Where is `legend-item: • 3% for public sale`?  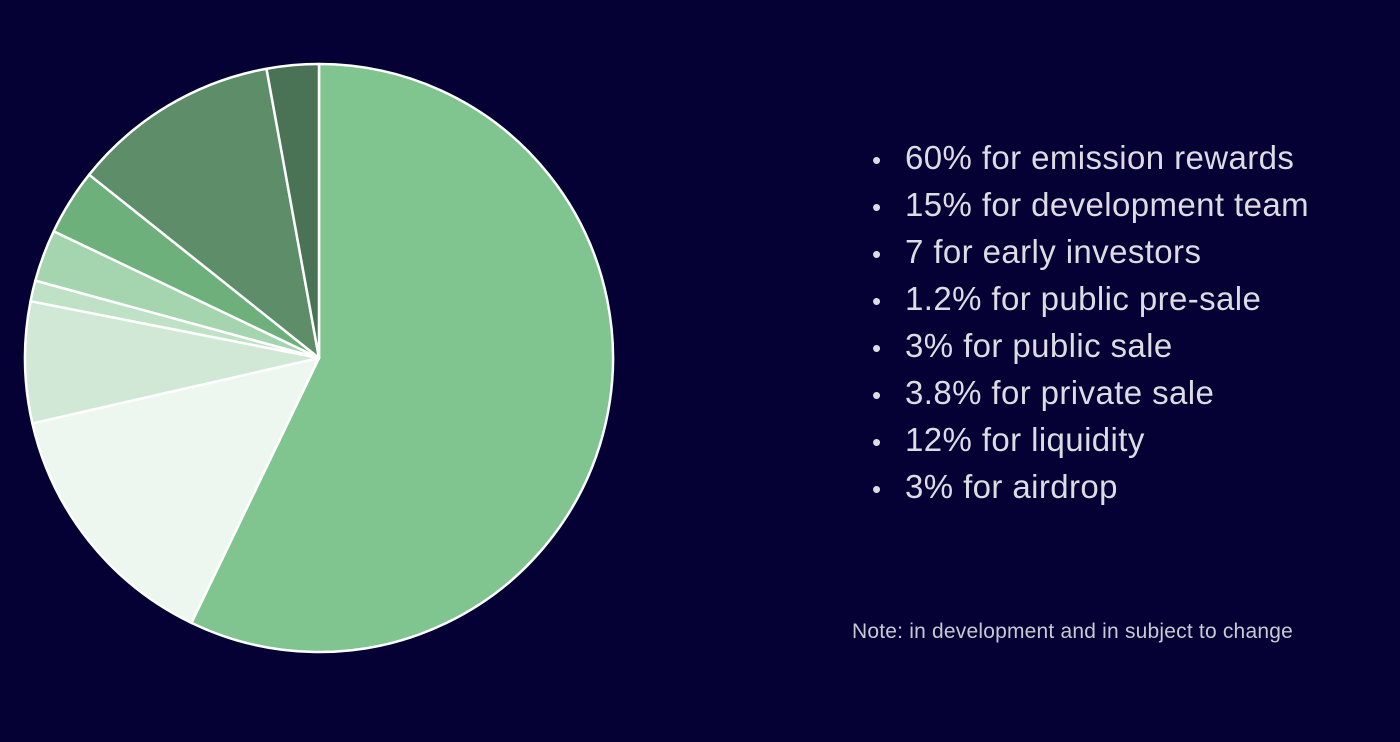
legend-item: • 3% for public sale is located at coordinates (1088, 345).